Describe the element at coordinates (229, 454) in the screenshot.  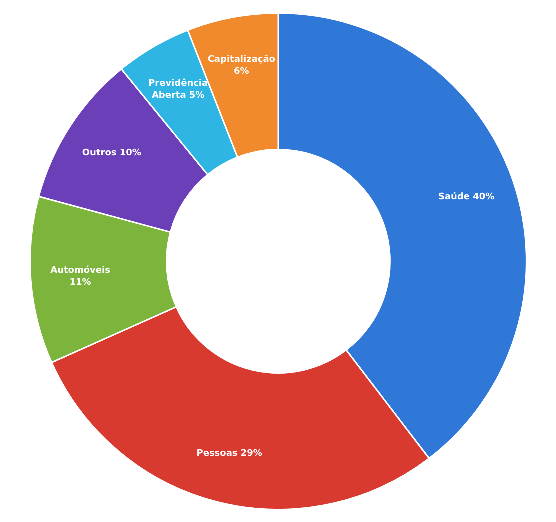
I see `slice-label: Pessoas 29%` at that location.